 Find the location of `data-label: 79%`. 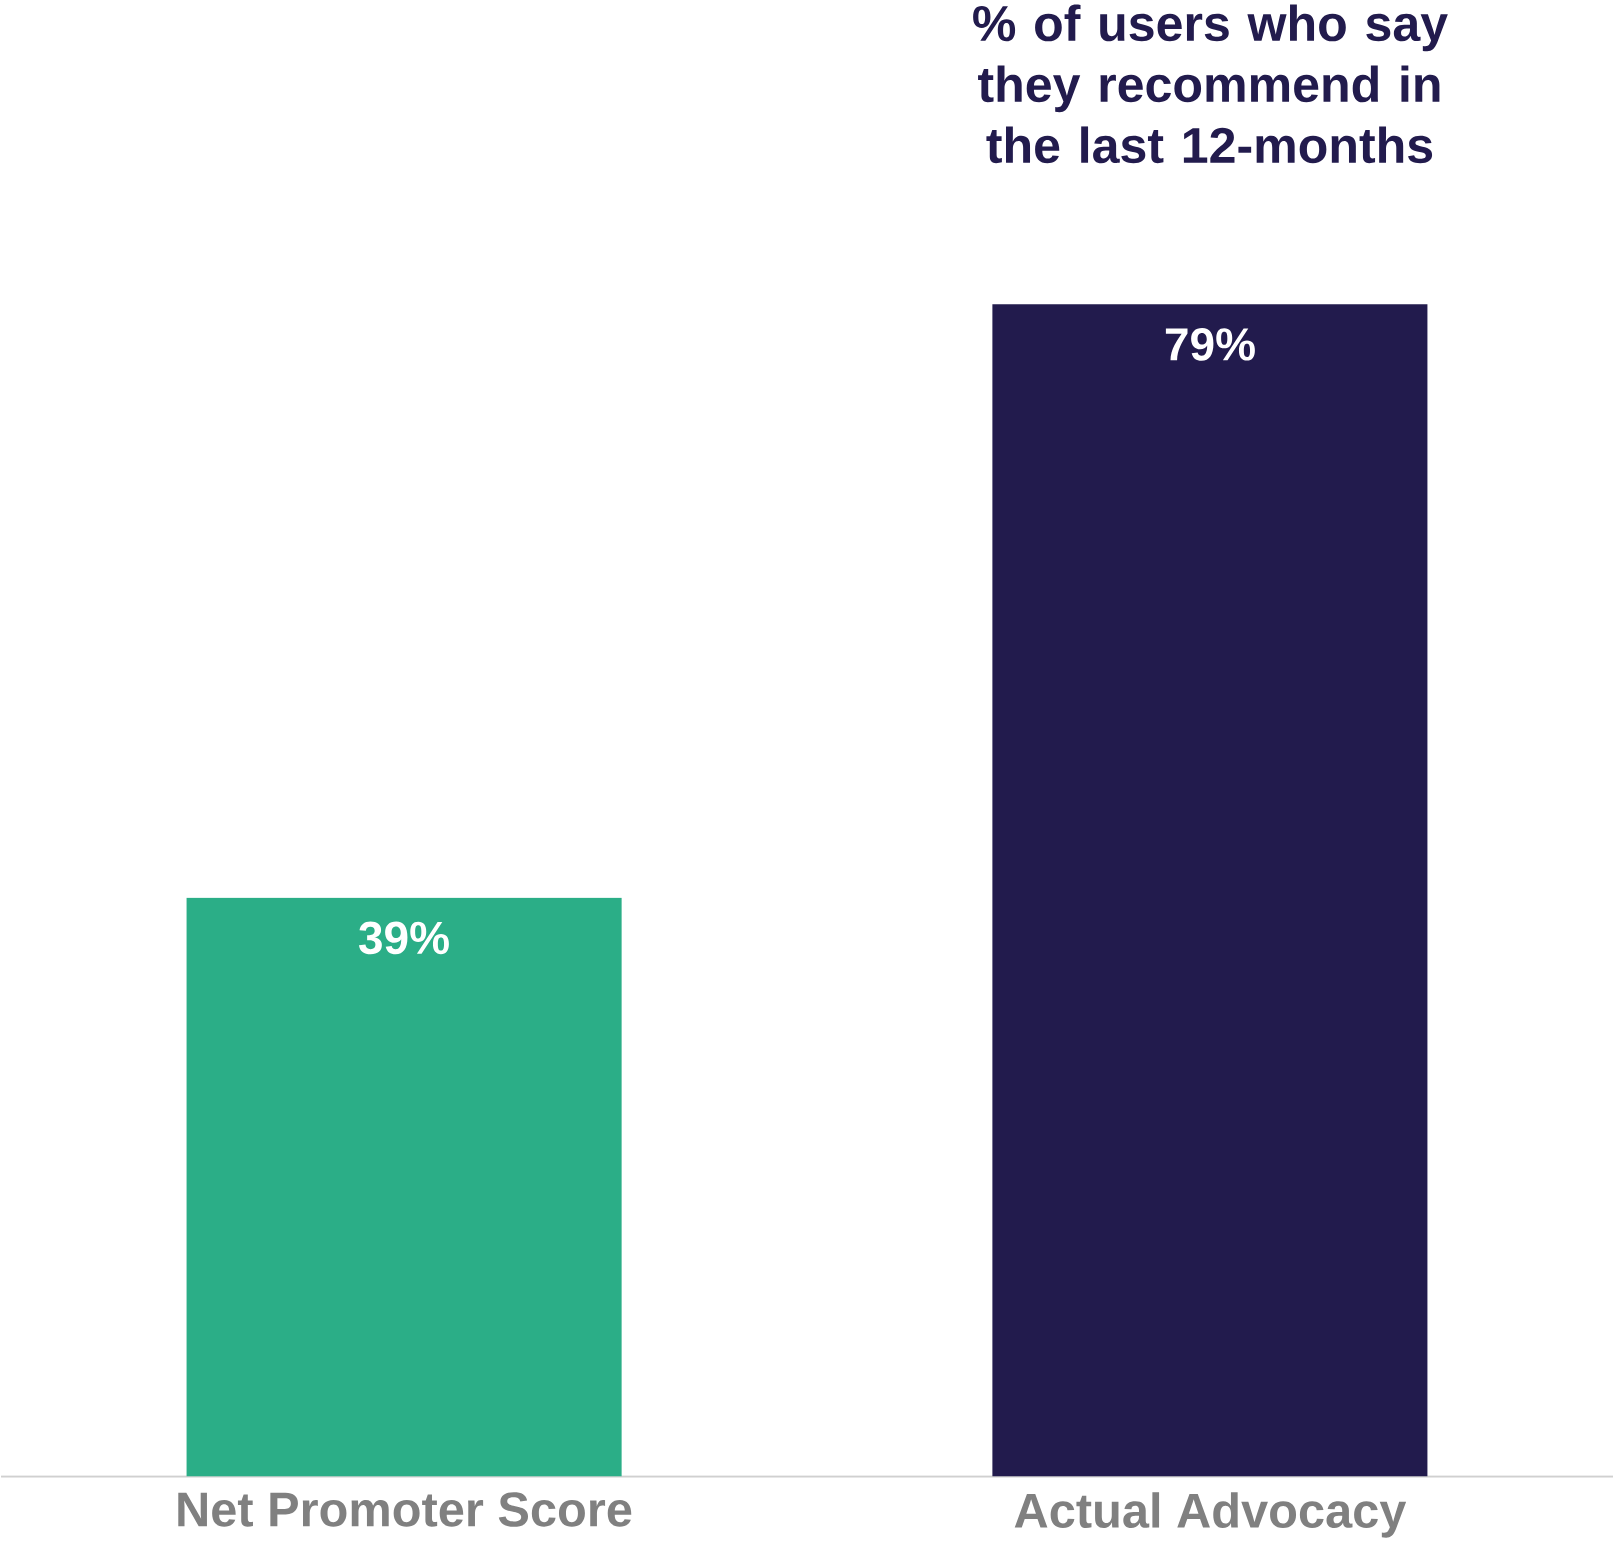

data-label: 79% is located at coordinates (1210, 344).